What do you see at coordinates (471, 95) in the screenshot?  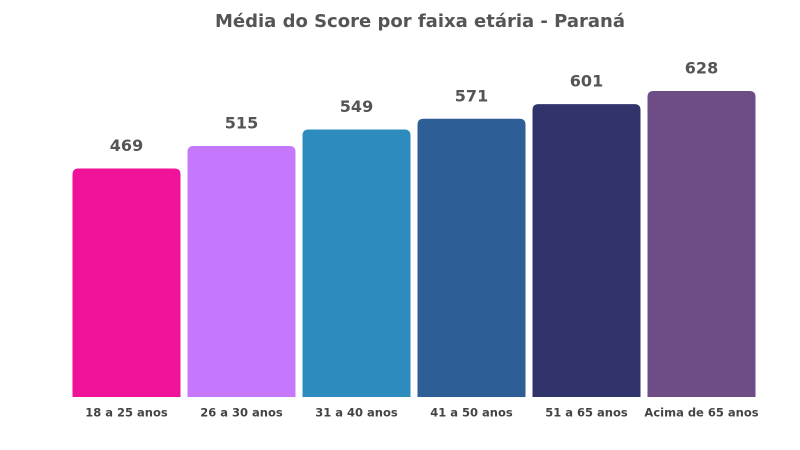 I see `value-label: 571` at bounding box center [471, 95].